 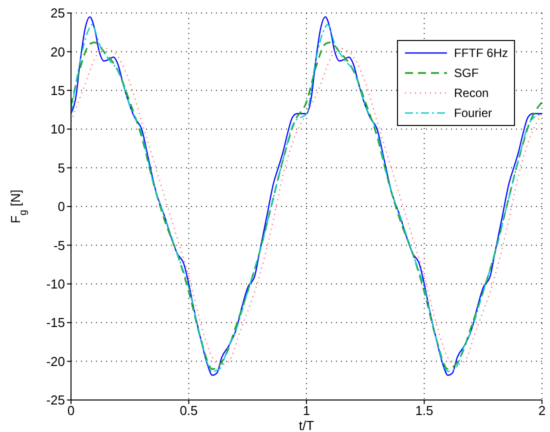 What do you see at coordinates (542, 410) in the screenshot?
I see `x-tick-label: 2` at bounding box center [542, 410].